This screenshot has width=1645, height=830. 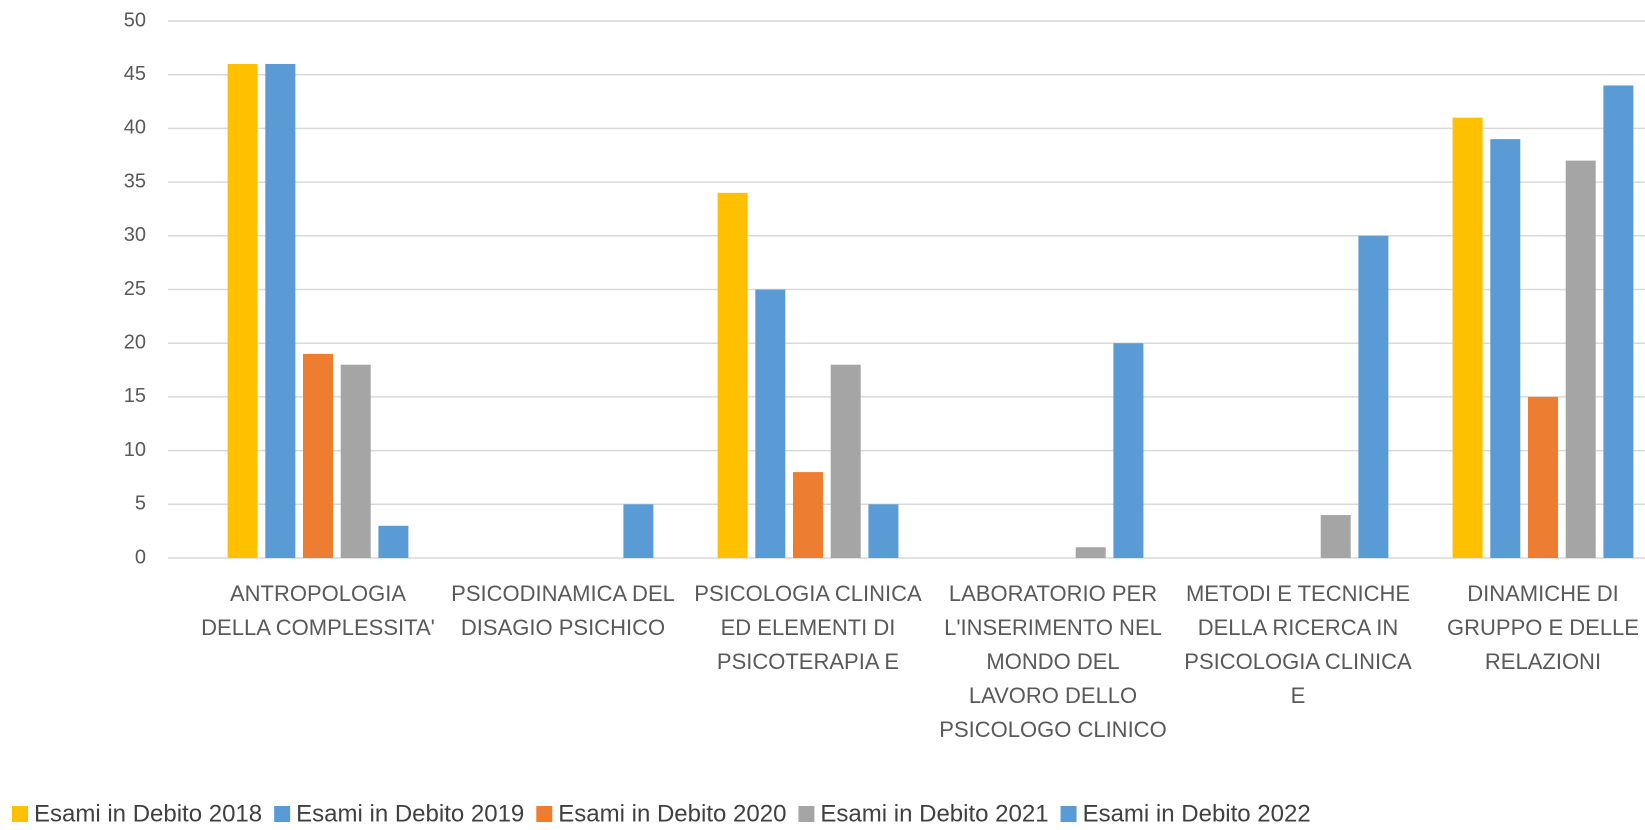 What do you see at coordinates (1543, 661) in the screenshot?
I see `x-tick-label: RELAZIONI` at bounding box center [1543, 661].